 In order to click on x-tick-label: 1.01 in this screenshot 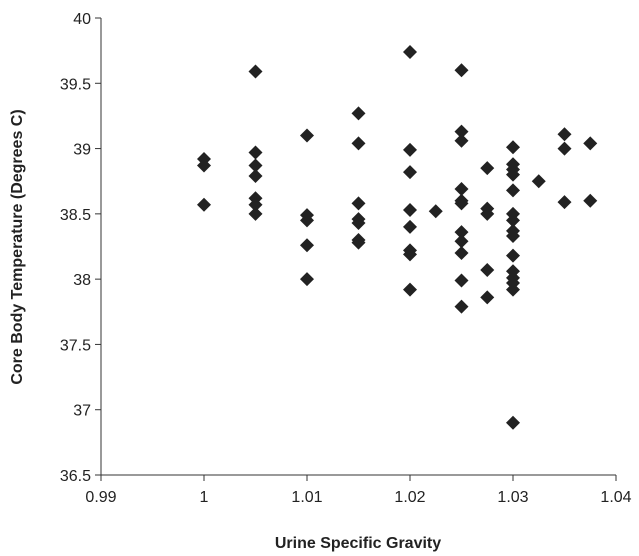, I will do `click(306, 497)`.